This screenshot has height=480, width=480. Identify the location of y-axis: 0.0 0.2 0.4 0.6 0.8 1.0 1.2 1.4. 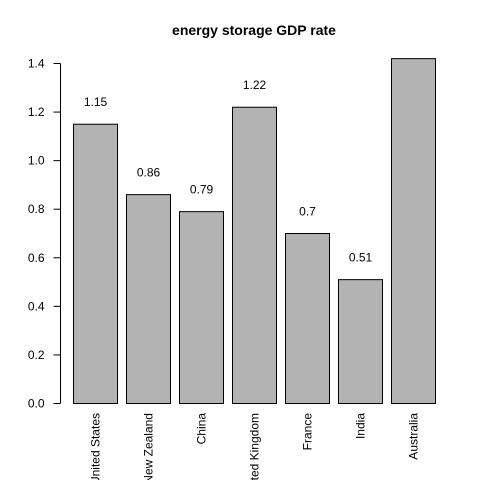
(44, 234).